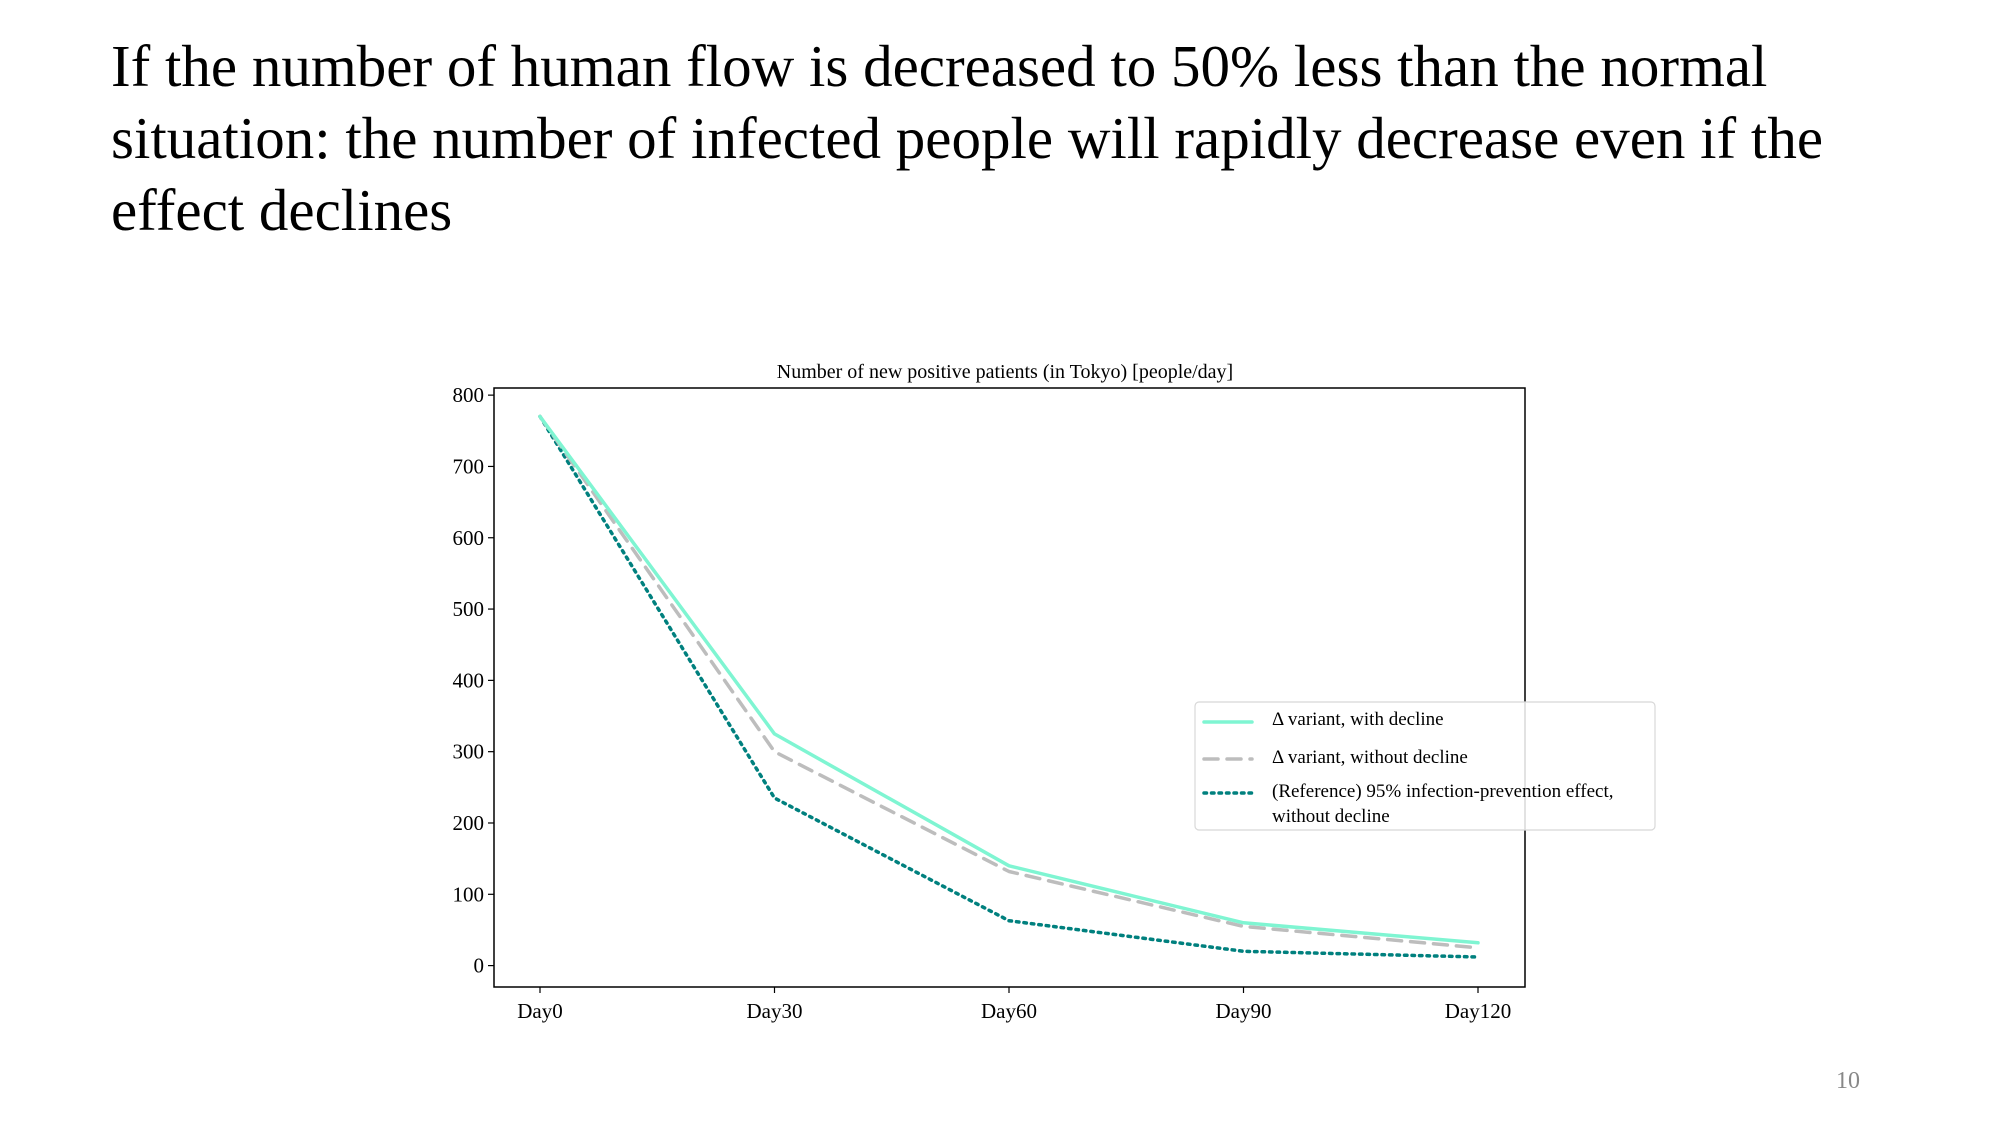 This screenshot has width=2000, height=1125. Describe the element at coordinates (469, 538) in the screenshot. I see `y-tick-label: 600` at that location.